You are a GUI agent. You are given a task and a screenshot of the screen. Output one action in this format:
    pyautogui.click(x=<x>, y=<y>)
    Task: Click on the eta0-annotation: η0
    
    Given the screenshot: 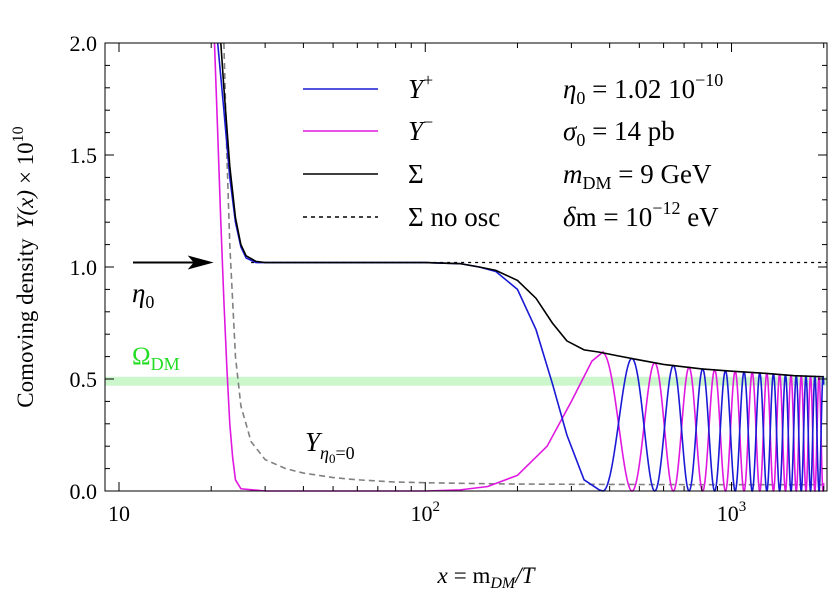 What is the action you would take?
    pyautogui.click(x=173, y=283)
    